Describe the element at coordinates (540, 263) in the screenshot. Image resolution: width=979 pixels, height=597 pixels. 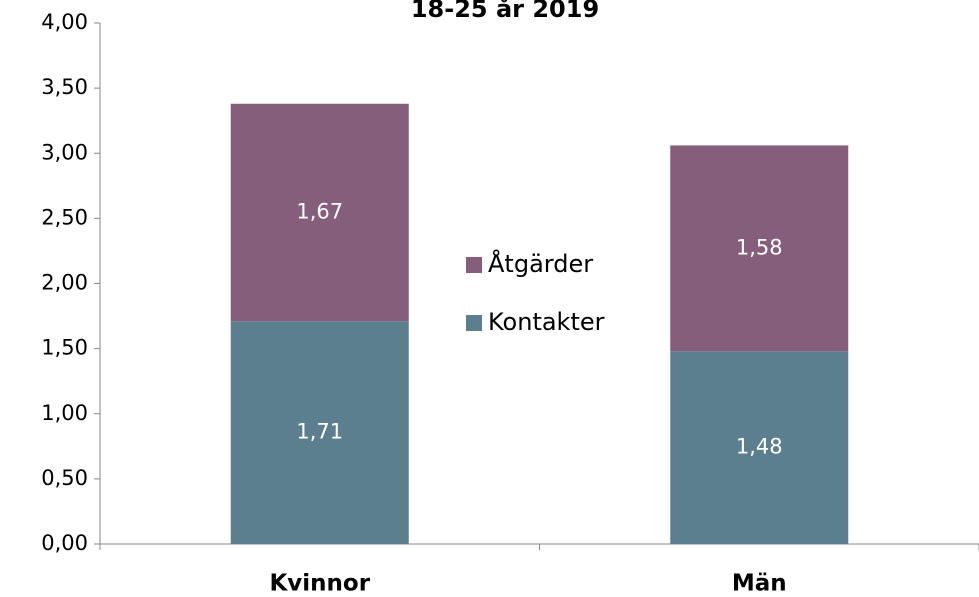
I see `legend-label: Åtgärder` at that location.